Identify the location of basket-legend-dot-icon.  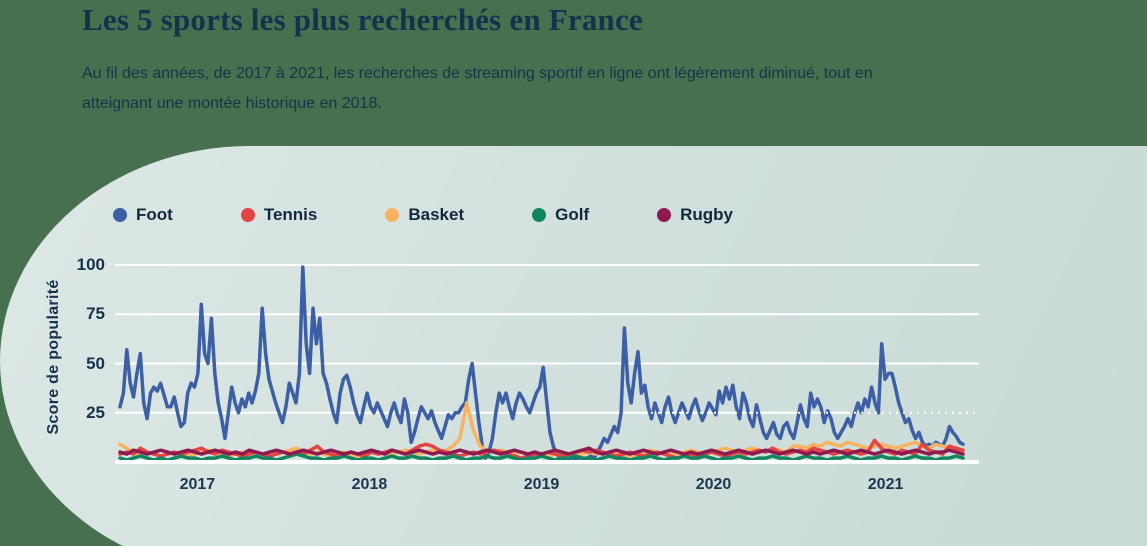
(392, 215).